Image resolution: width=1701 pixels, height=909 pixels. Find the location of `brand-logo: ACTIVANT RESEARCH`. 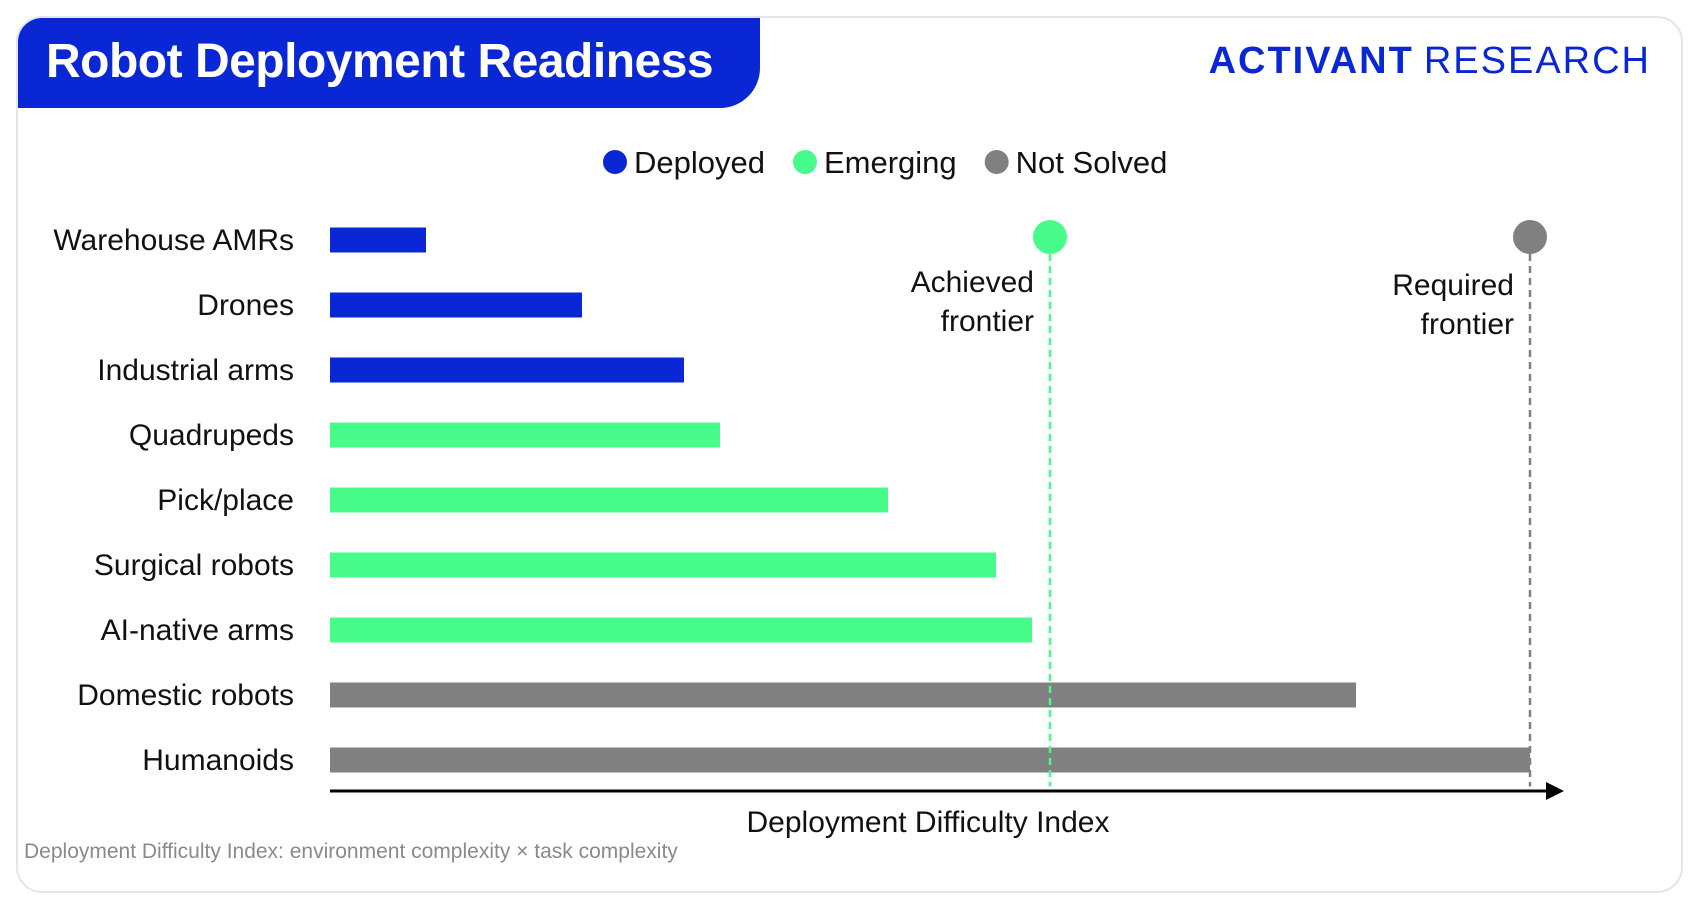

brand-logo: ACTIVANT RESEARCH is located at coordinates (1430, 61).